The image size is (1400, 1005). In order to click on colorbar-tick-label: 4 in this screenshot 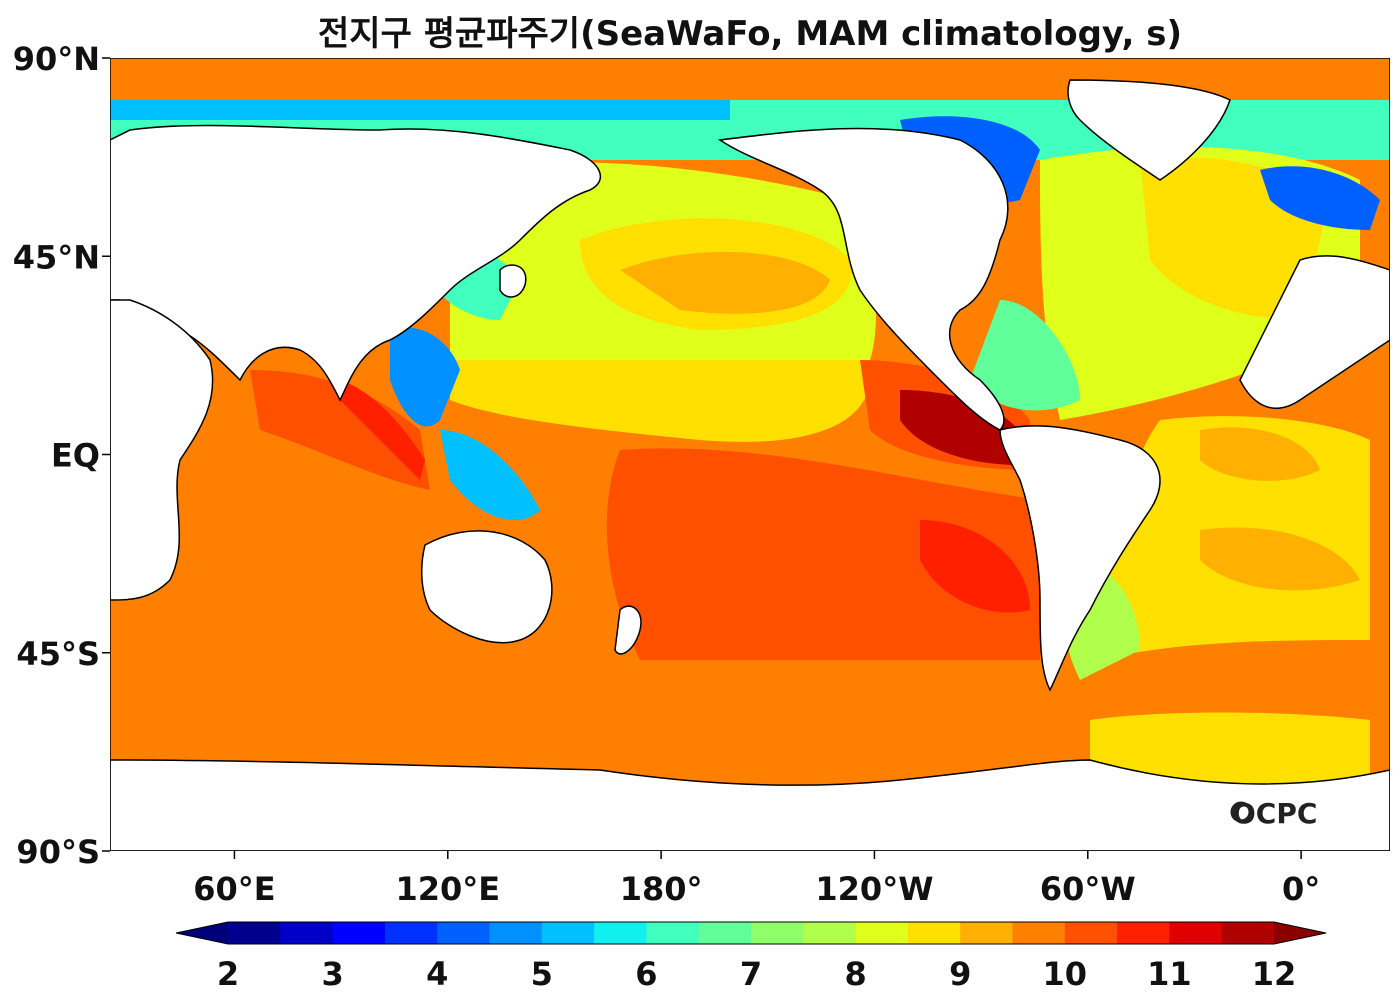, I will do `click(437, 974)`.